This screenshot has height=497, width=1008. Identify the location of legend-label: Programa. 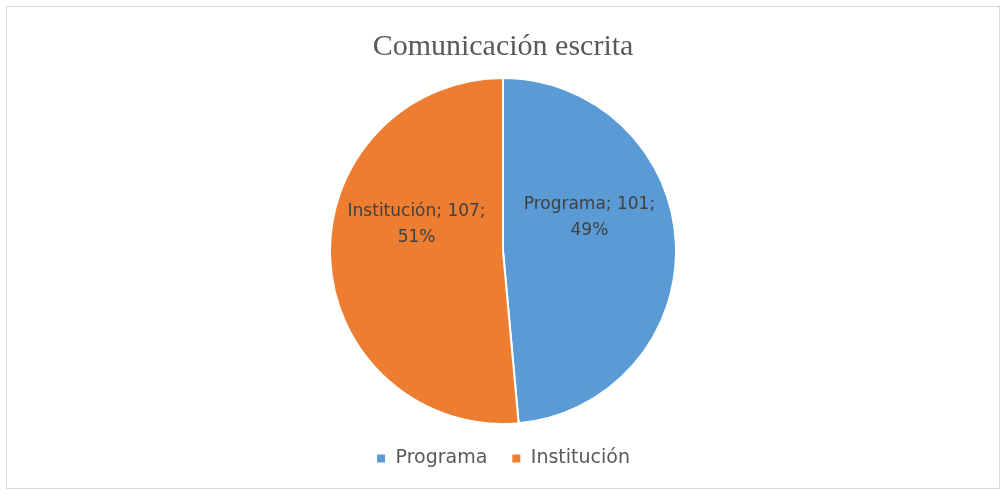
(441, 456).